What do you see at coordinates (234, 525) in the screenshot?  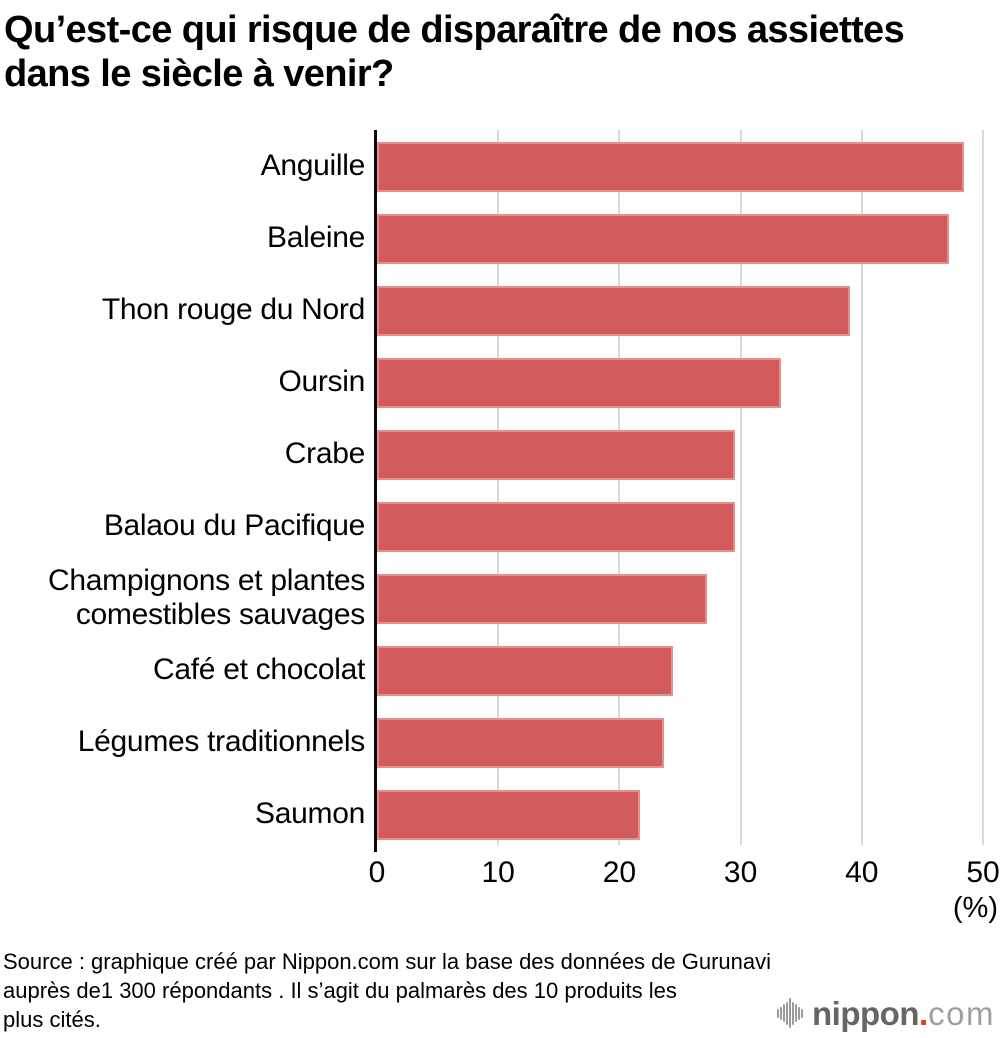 I see `category-label: Balaou du Pacifique` at bounding box center [234, 525].